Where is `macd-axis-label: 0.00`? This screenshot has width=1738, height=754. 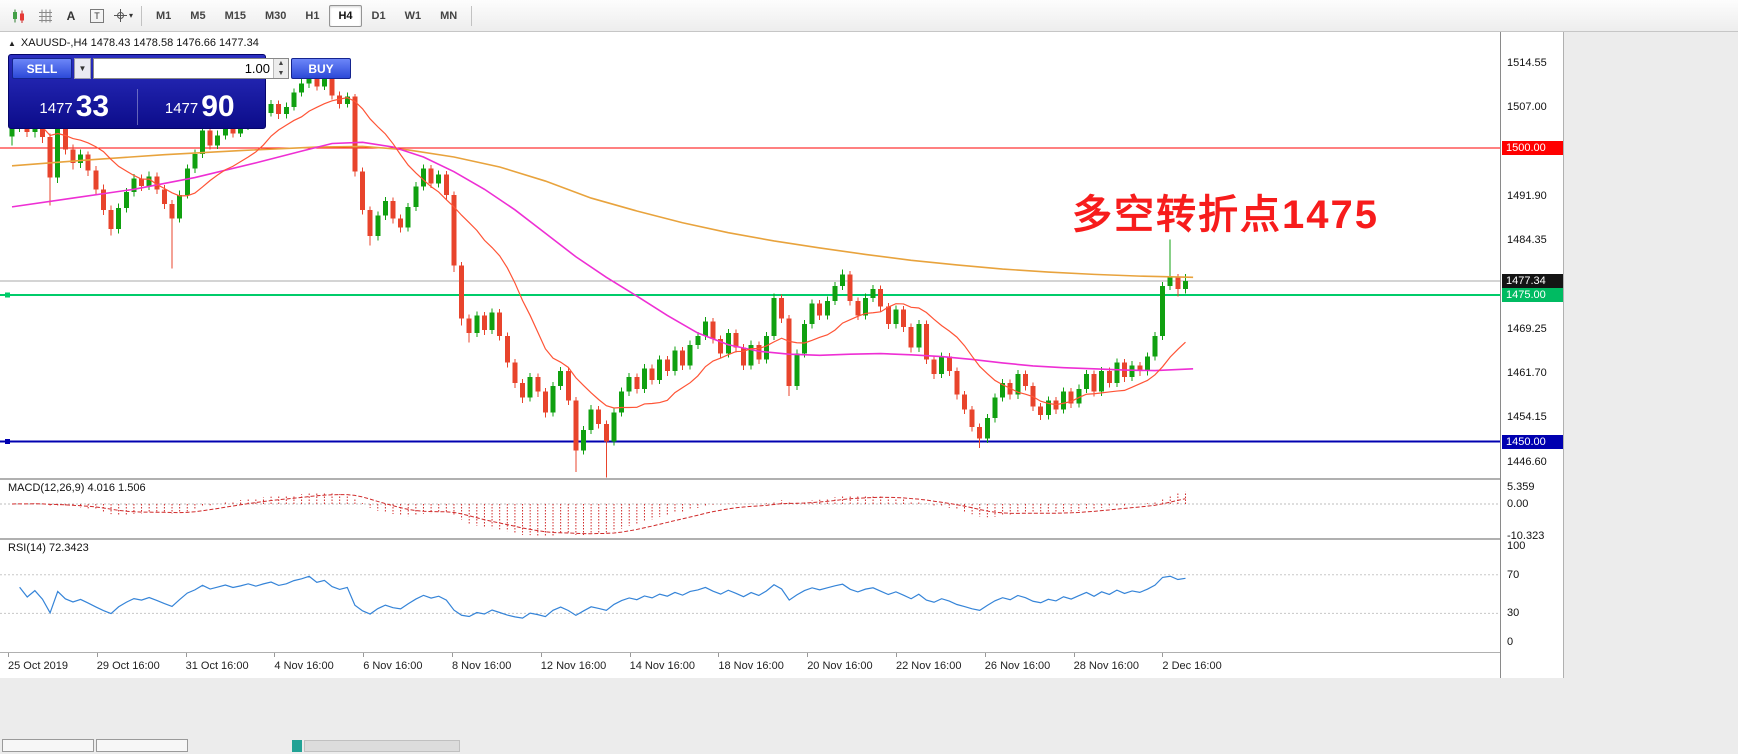
macd-axis-label: 0.00 is located at coordinates (1518, 503).